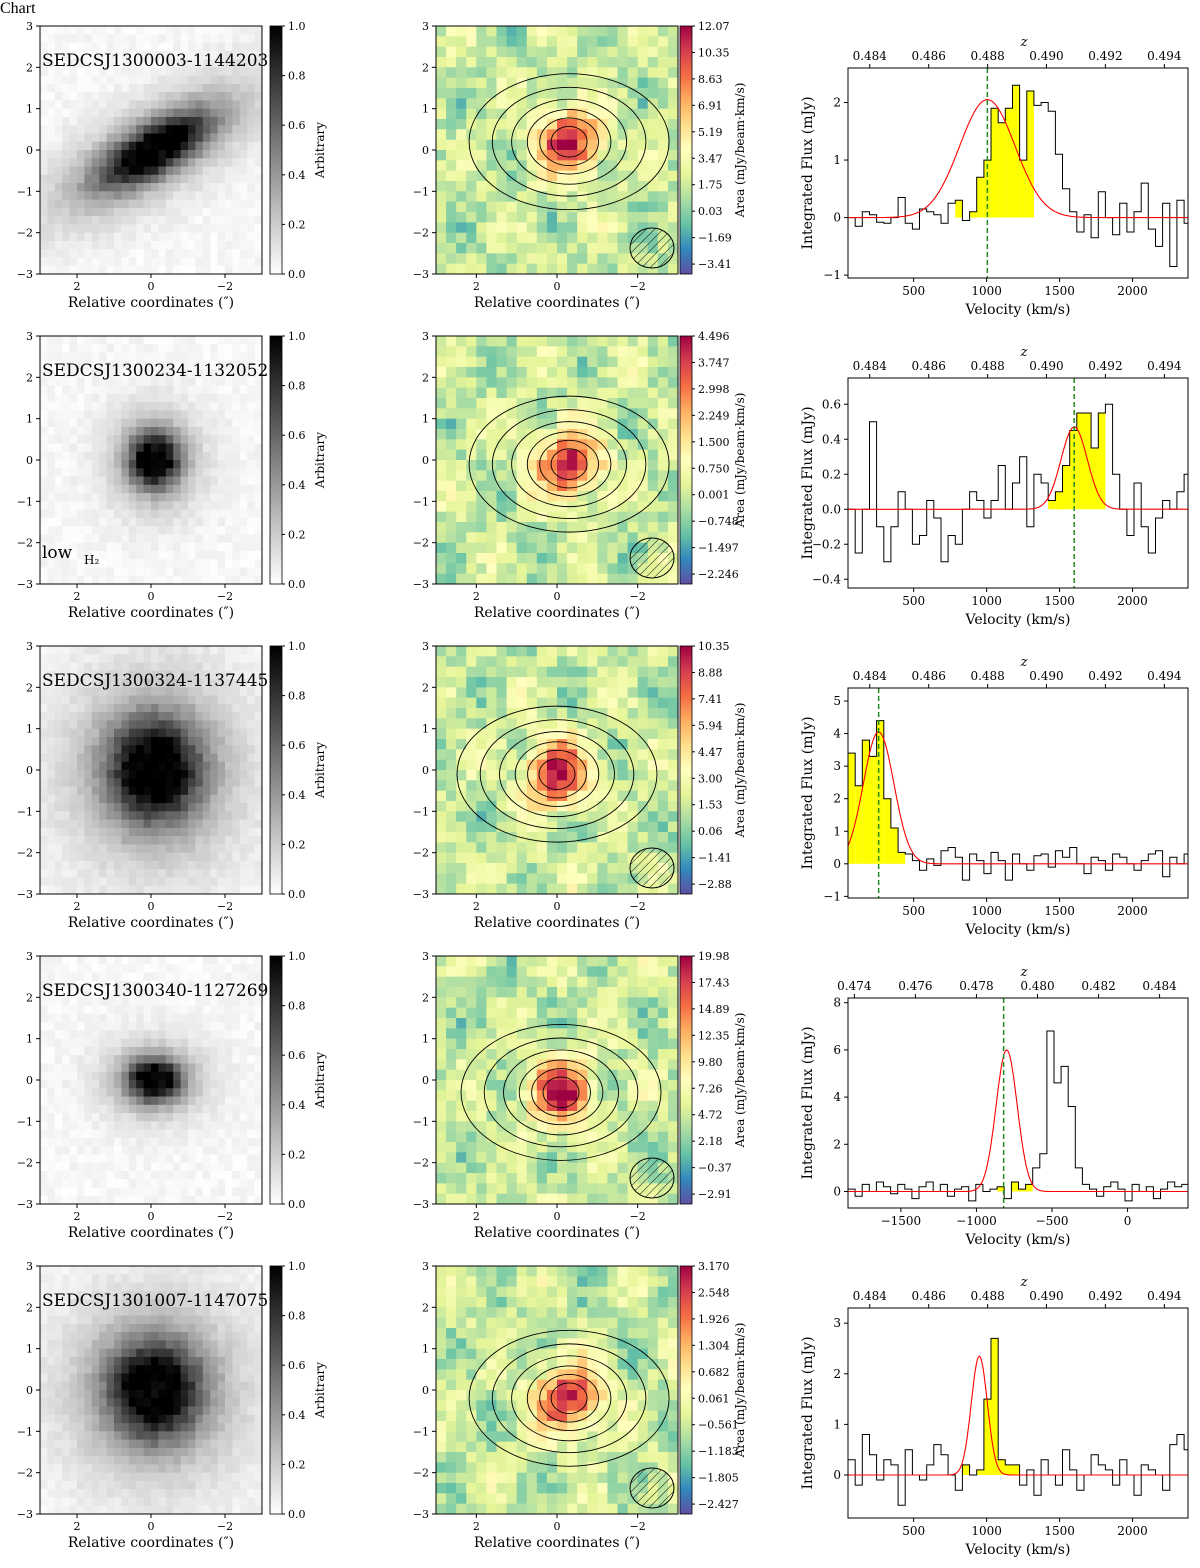  I want to click on x-tick-label: 0, so click(151, 906).